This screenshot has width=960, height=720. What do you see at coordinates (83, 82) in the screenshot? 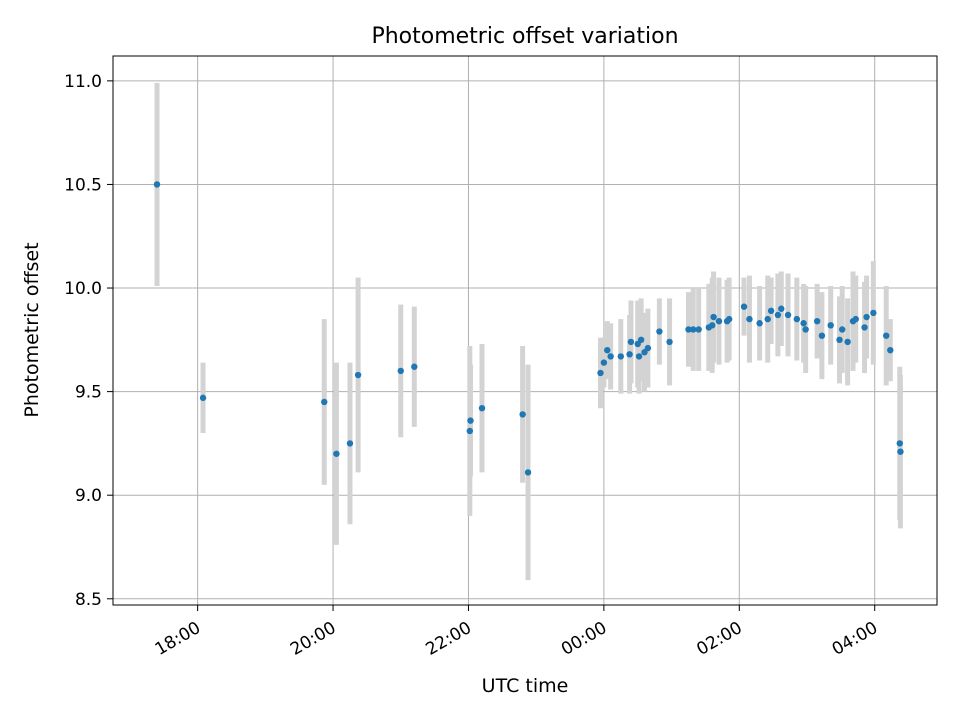
I see `y-tick-label: 11.0` at bounding box center [83, 82].